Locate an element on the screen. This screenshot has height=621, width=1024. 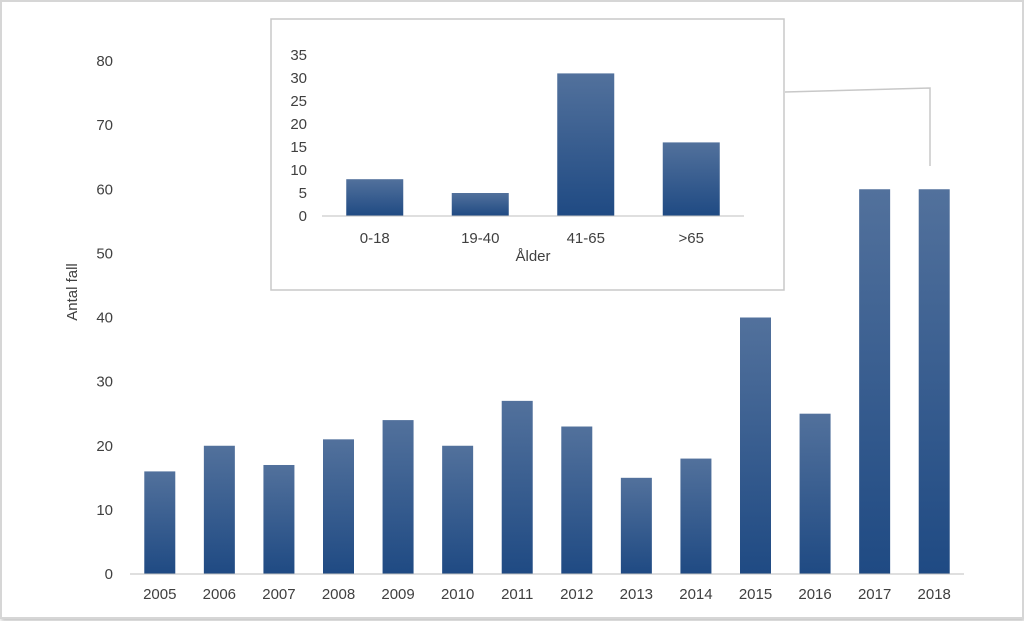
inset-x-tick-label: 0-18 is located at coordinates (375, 238).